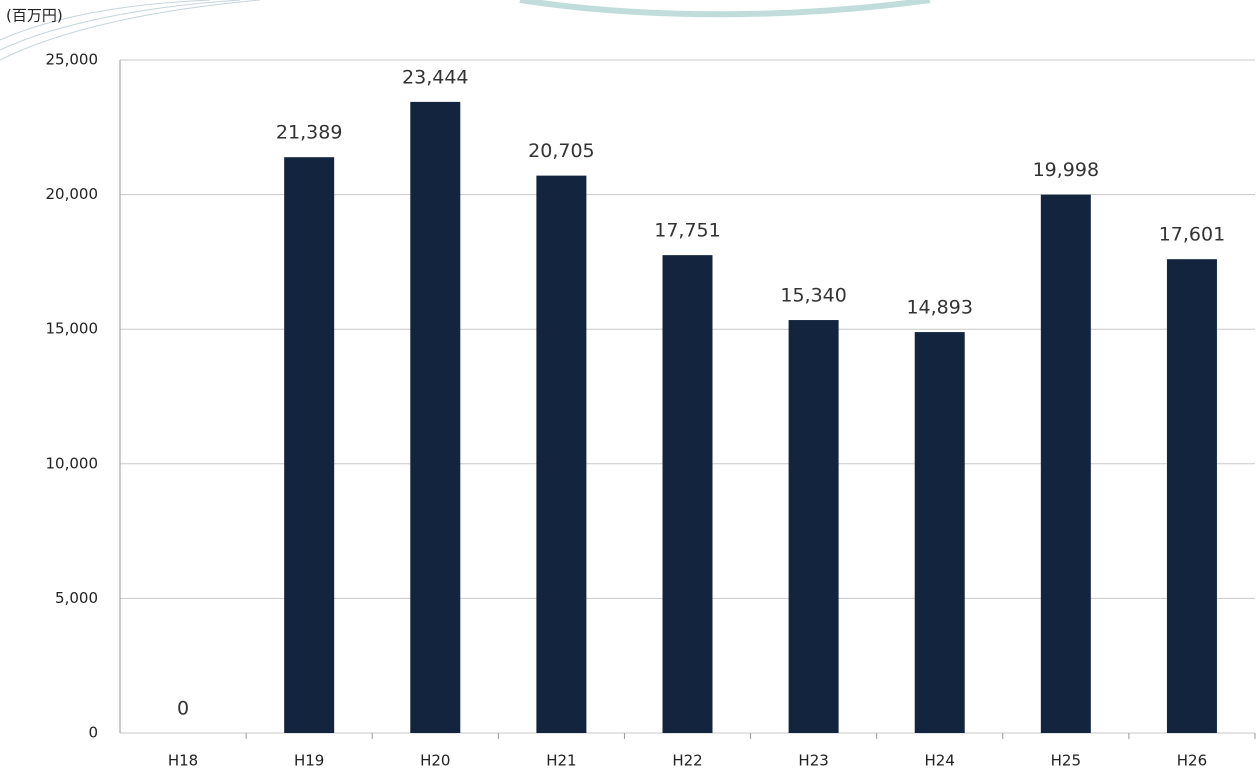 This screenshot has height=774, width=1257. Describe the element at coordinates (72, 329) in the screenshot. I see `y-tick-label: 15,000` at that location.